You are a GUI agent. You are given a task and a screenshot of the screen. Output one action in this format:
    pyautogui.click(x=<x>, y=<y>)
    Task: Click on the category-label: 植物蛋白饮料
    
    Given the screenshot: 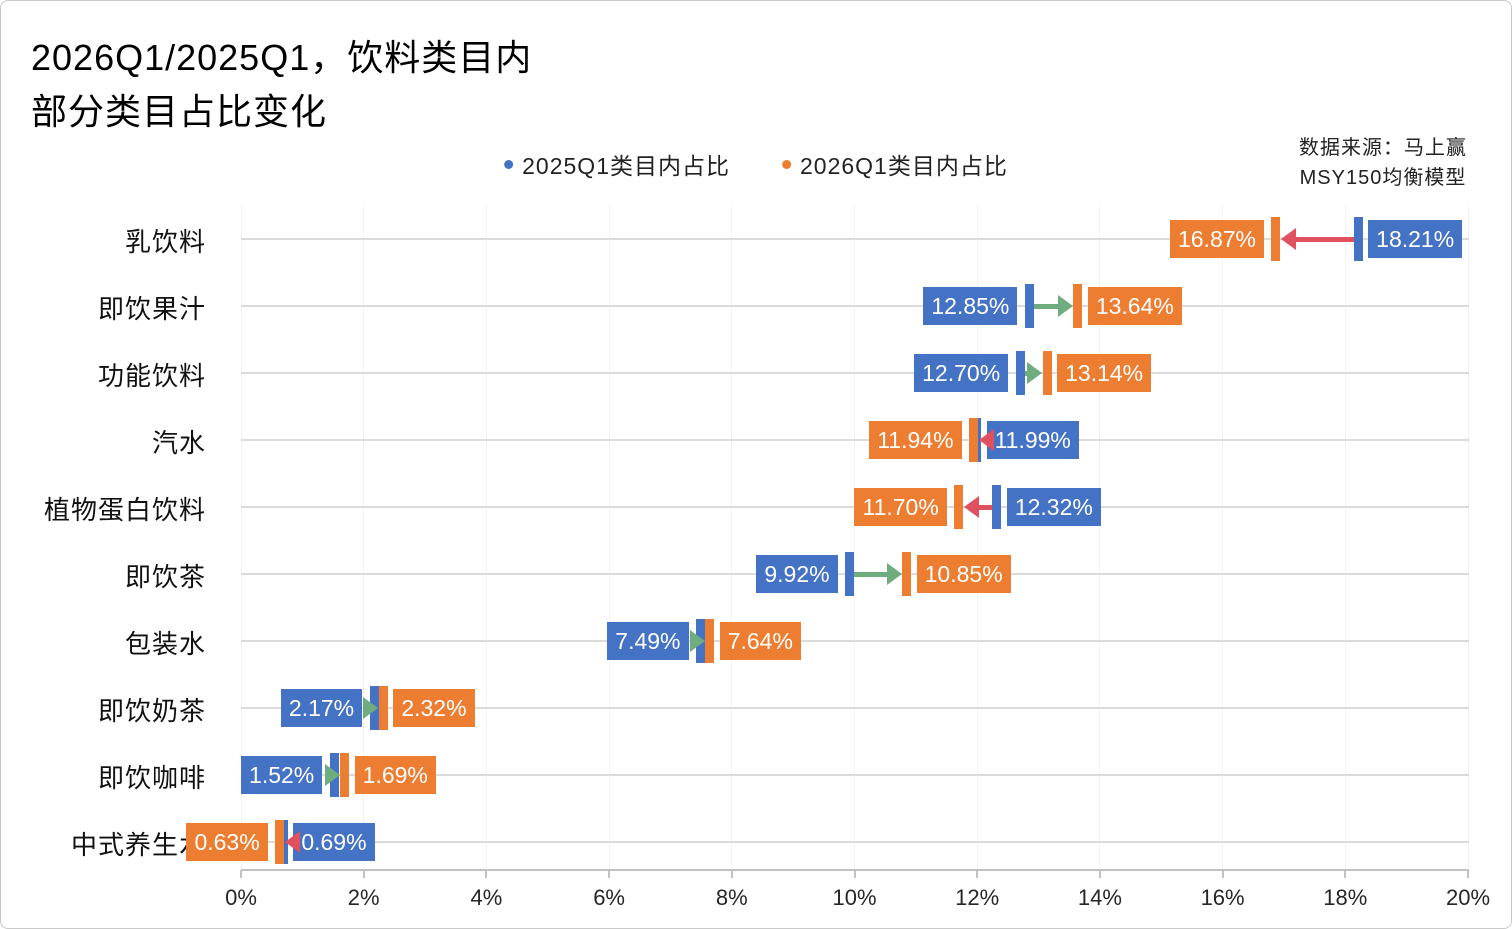 What is the action you would take?
    pyautogui.click(x=124, y=510)
    